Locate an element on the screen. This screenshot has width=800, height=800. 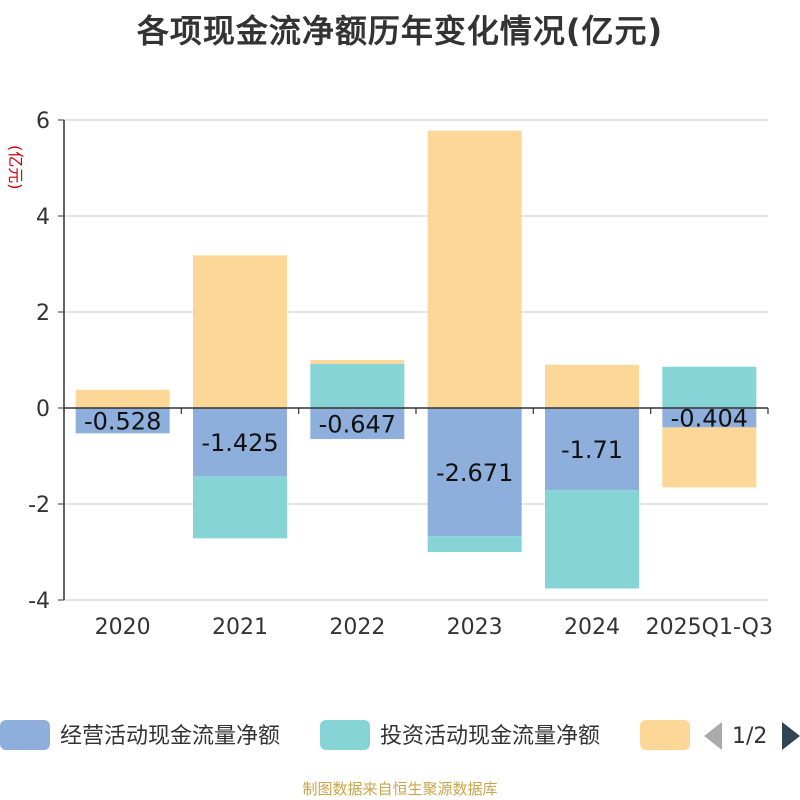
legend-pager: 1/2 is located at coordinates (752, 736).